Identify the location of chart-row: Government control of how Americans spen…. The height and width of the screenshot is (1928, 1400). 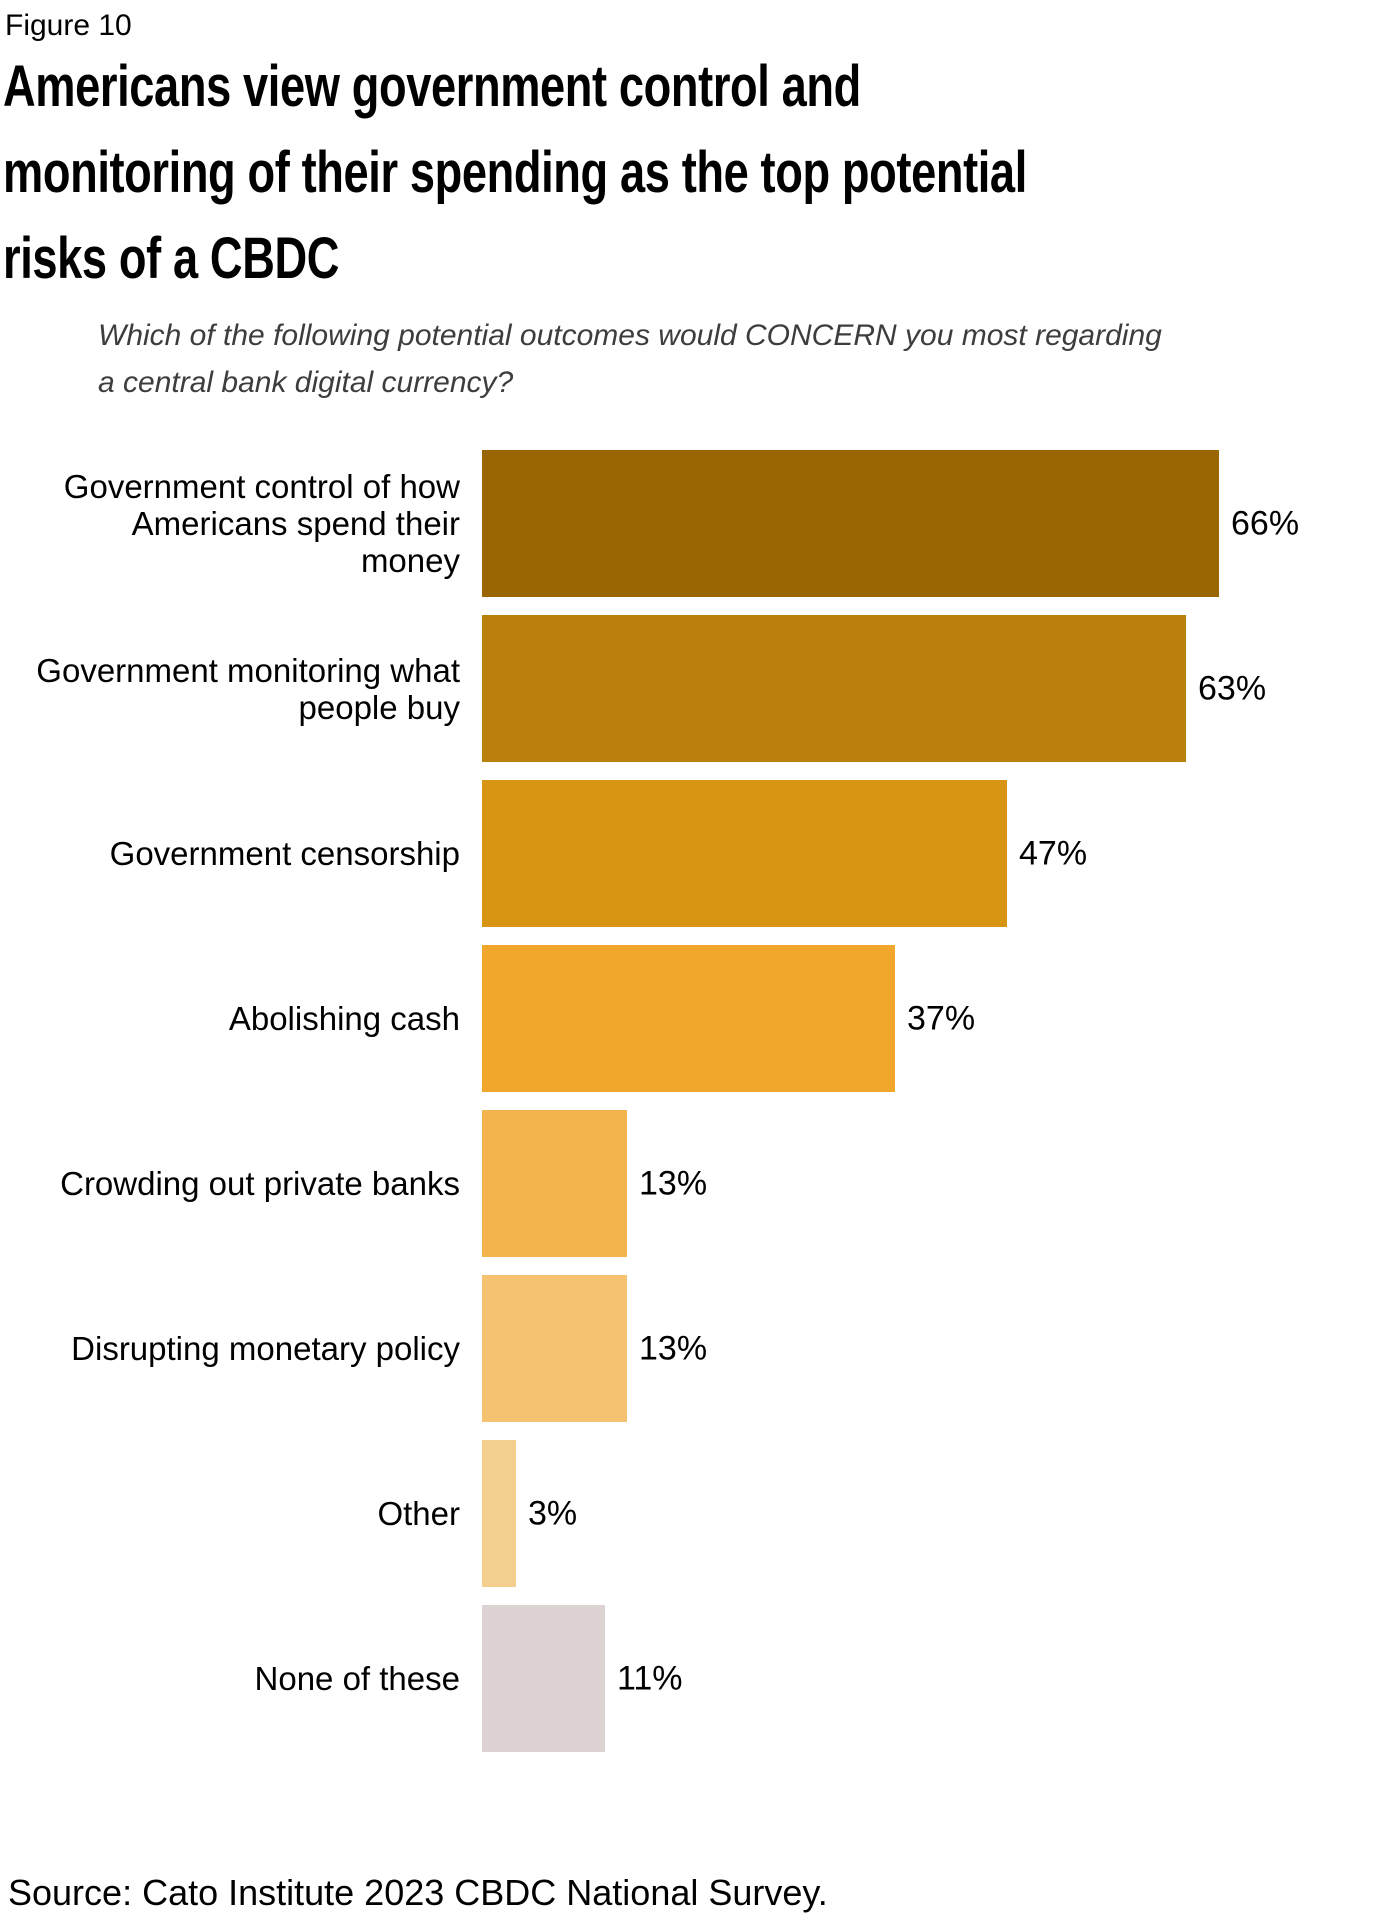
(700, 523).